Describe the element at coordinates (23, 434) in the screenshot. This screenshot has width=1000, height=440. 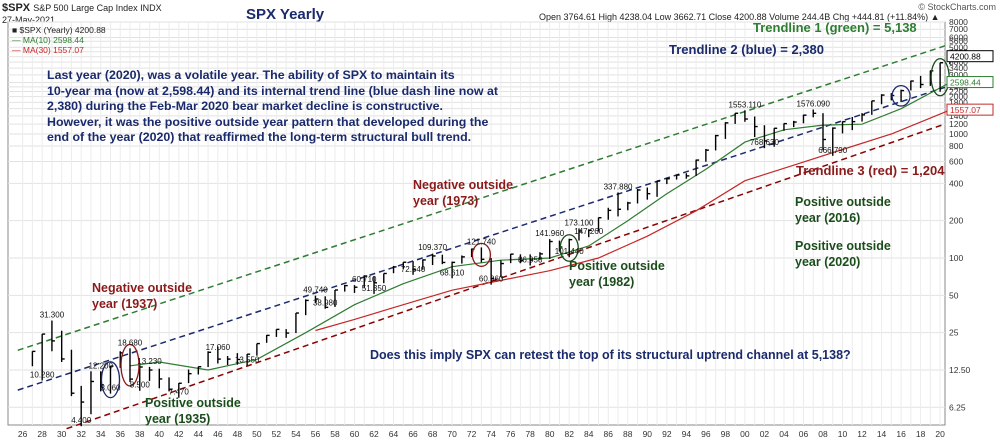
I see `x-tick-label: 26` at that location.